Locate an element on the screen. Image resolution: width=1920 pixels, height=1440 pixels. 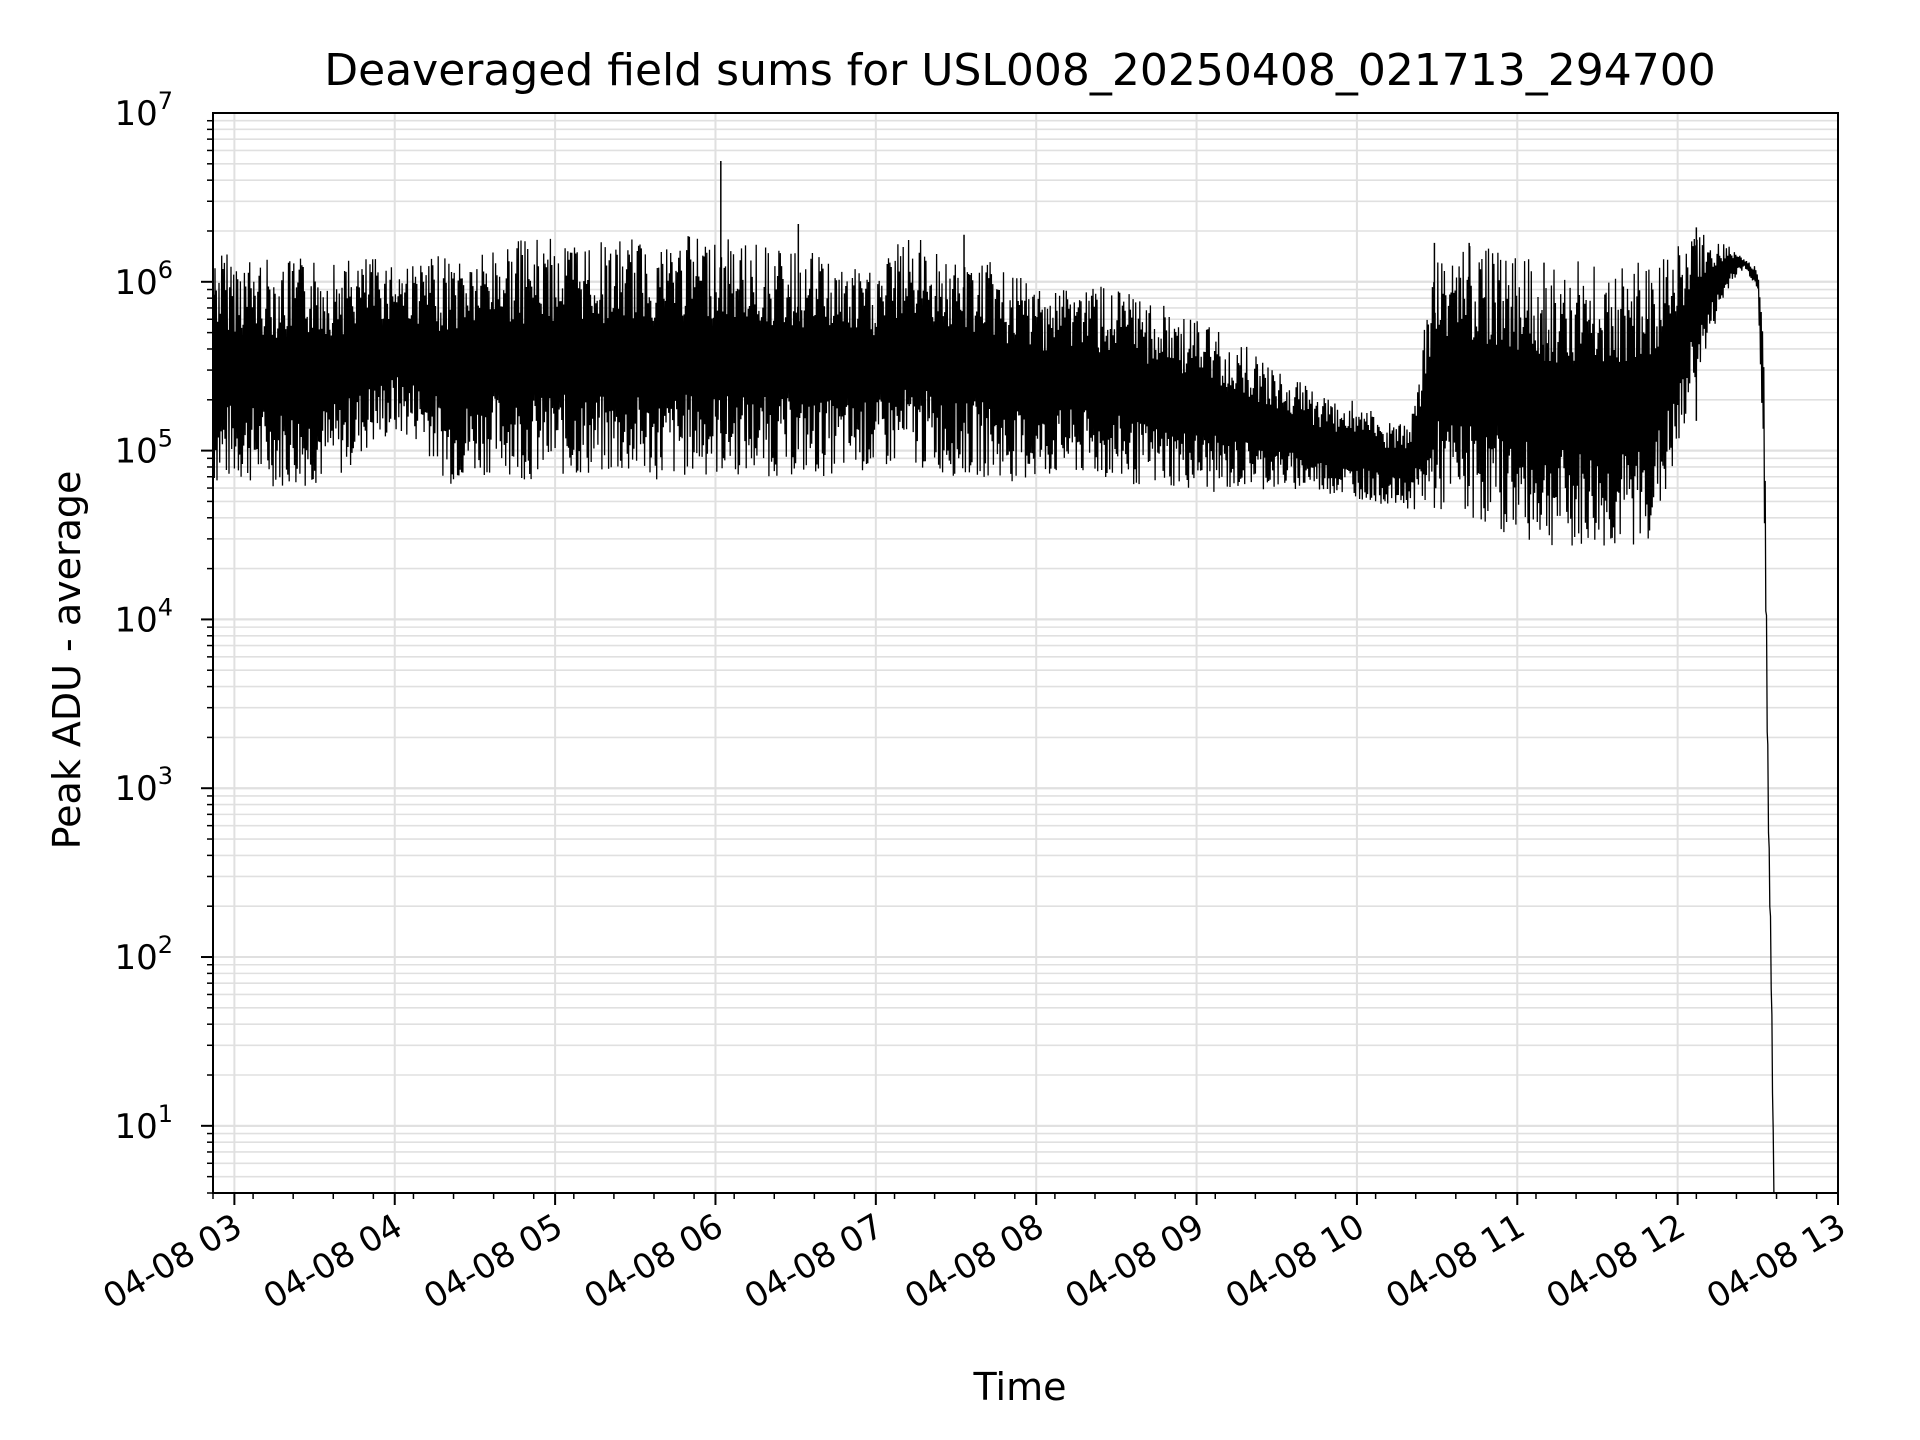
y-tick-label: 10¹ is located at coordinates (143, 1123).